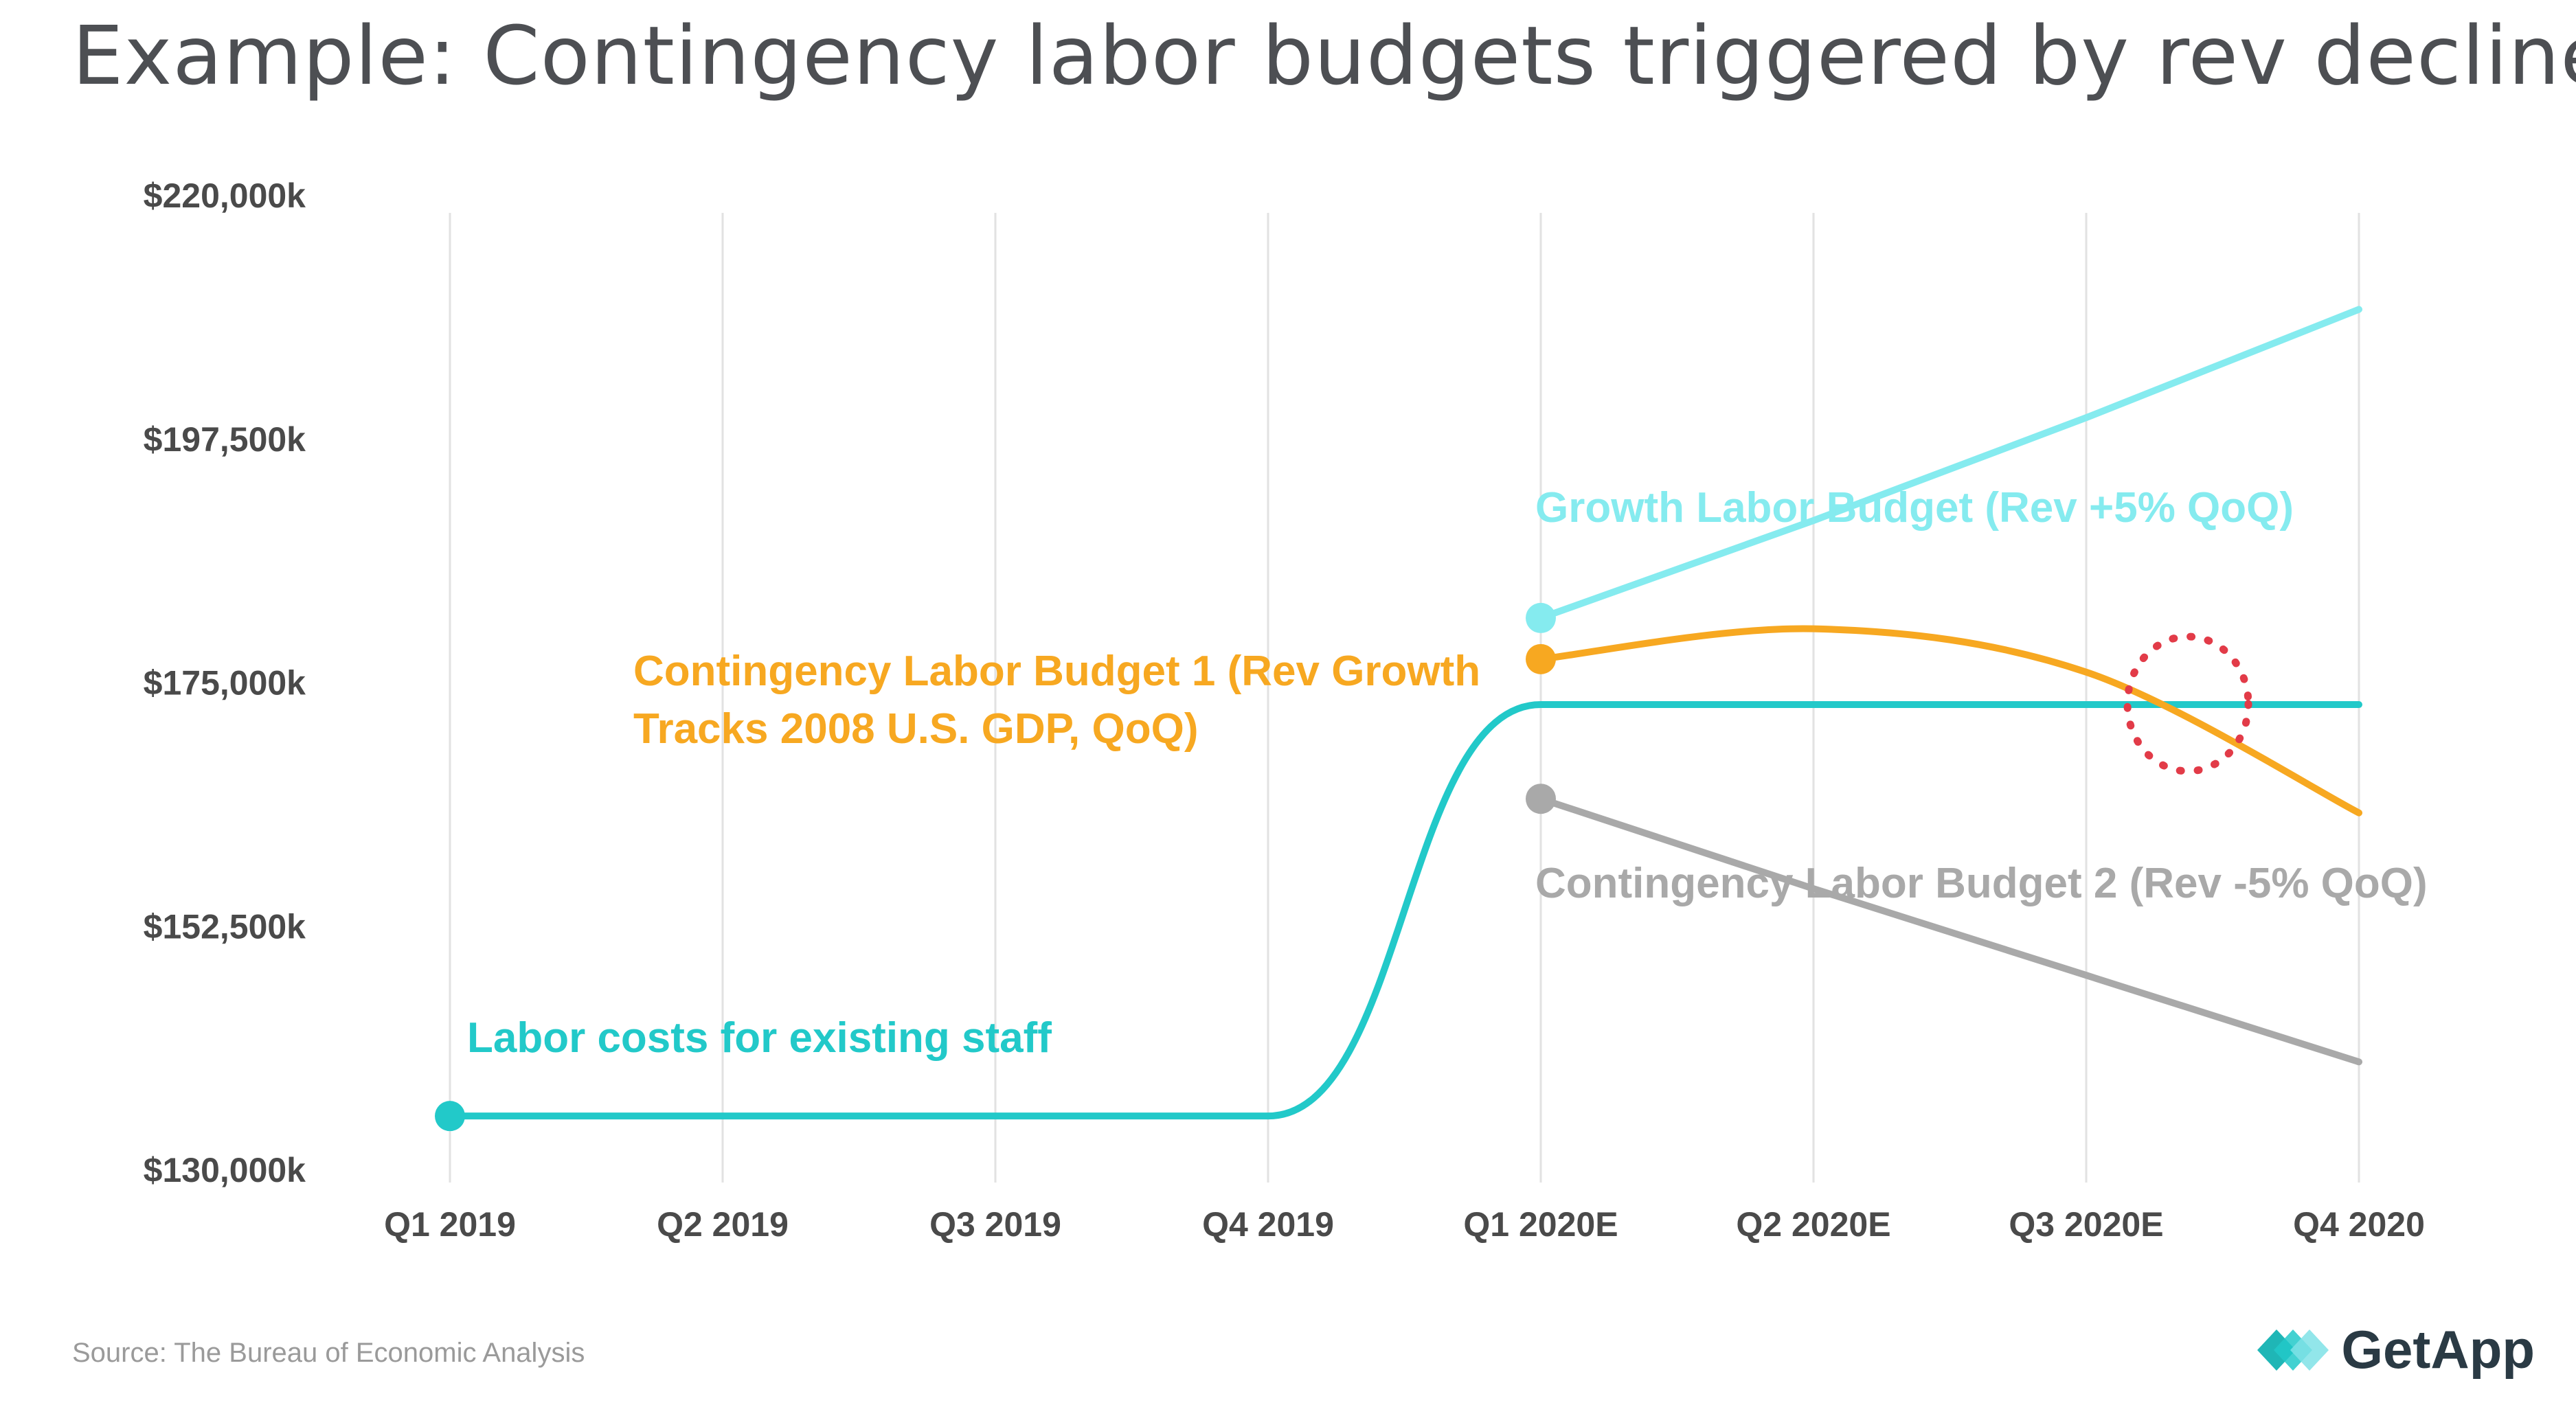  What do you see at coordinates (1056, 671) in the screenshot?
I see `contingency-1-label-line-1: Contingency Labor Budget 1 (Rev Growth` at bounding box center [1056, 671].